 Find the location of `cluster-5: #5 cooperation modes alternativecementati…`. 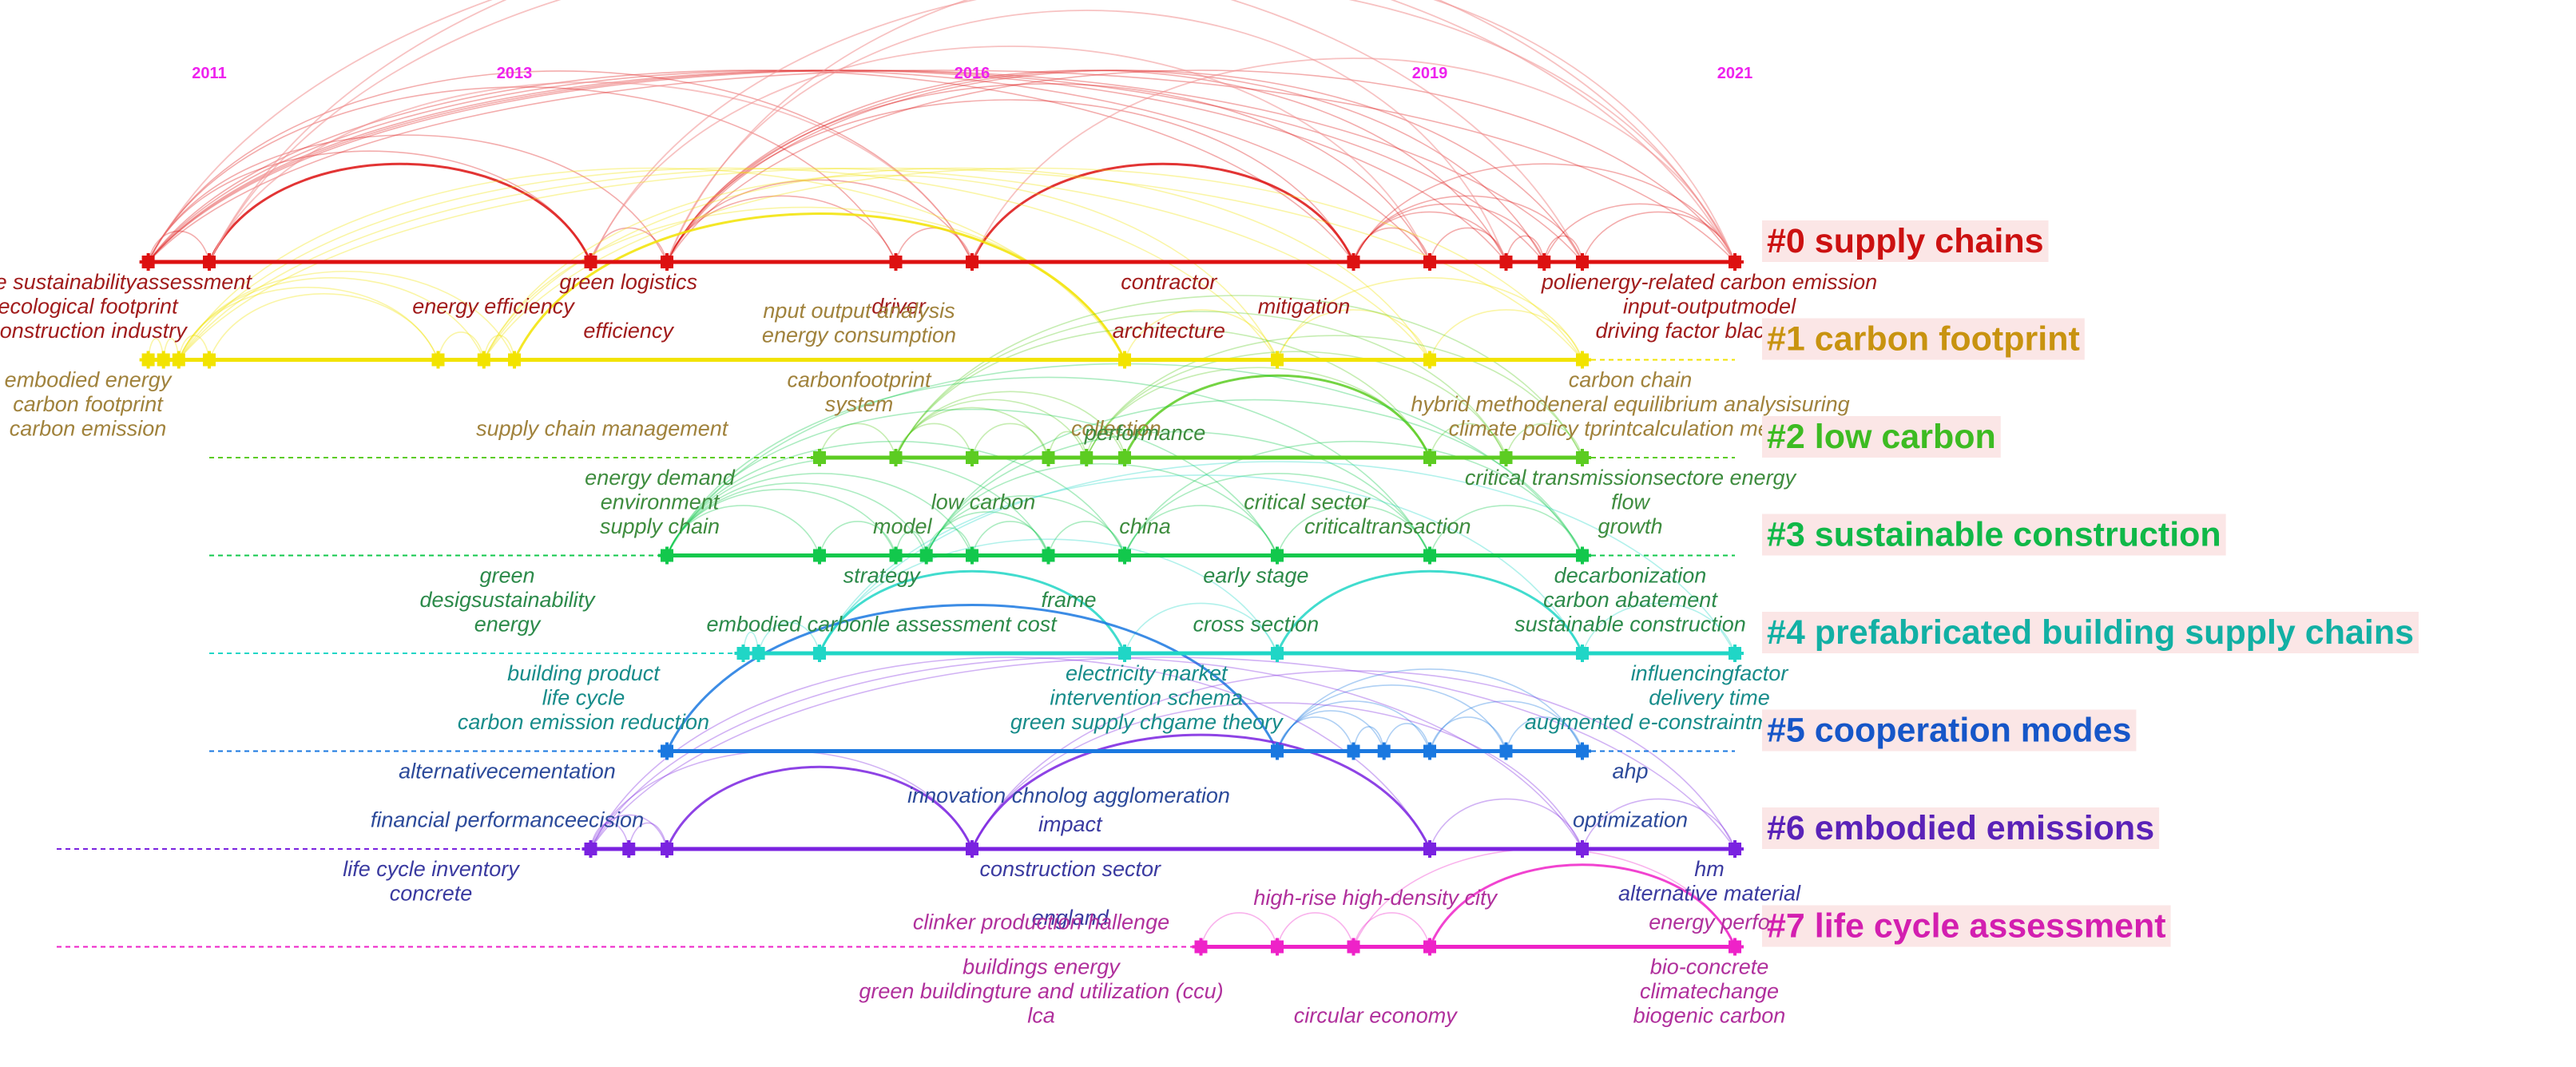

cluster-5: #5 cooperation modes alternativecementati… is located at coordinates (1173, 771).